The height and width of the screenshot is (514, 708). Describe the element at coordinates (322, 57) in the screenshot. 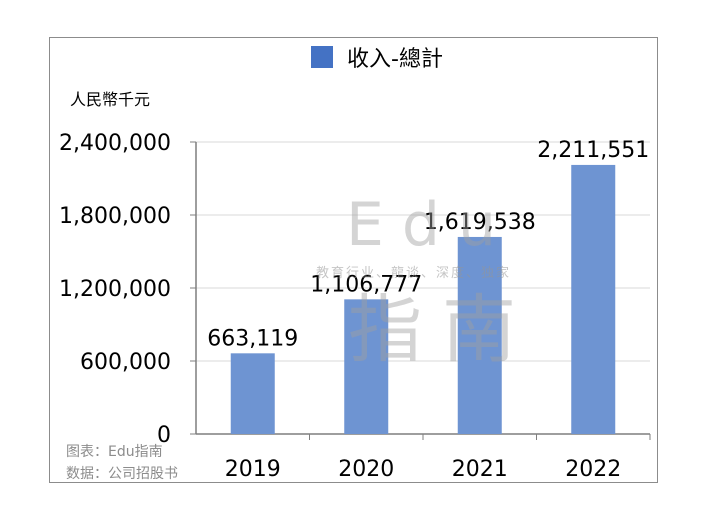

I see `legend-swatch` at that location.